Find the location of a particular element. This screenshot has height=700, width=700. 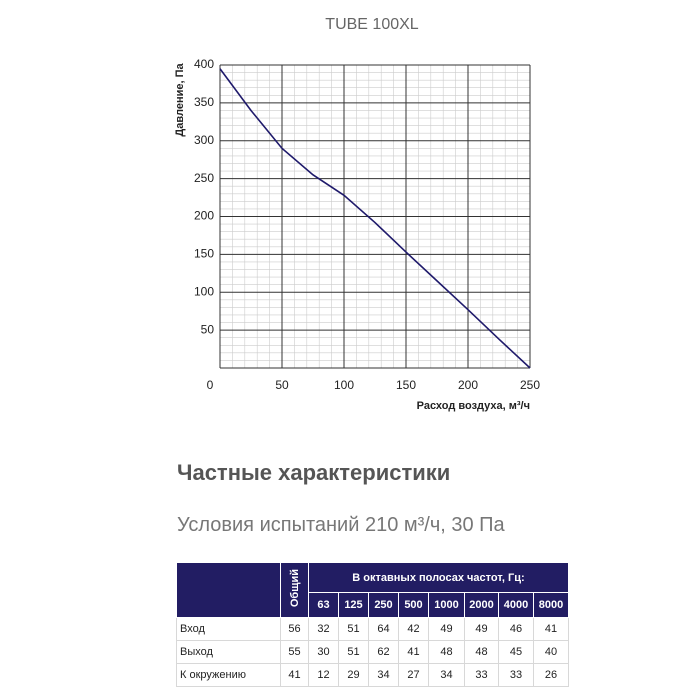

cell: 55 is located at coordinates (294, 652).